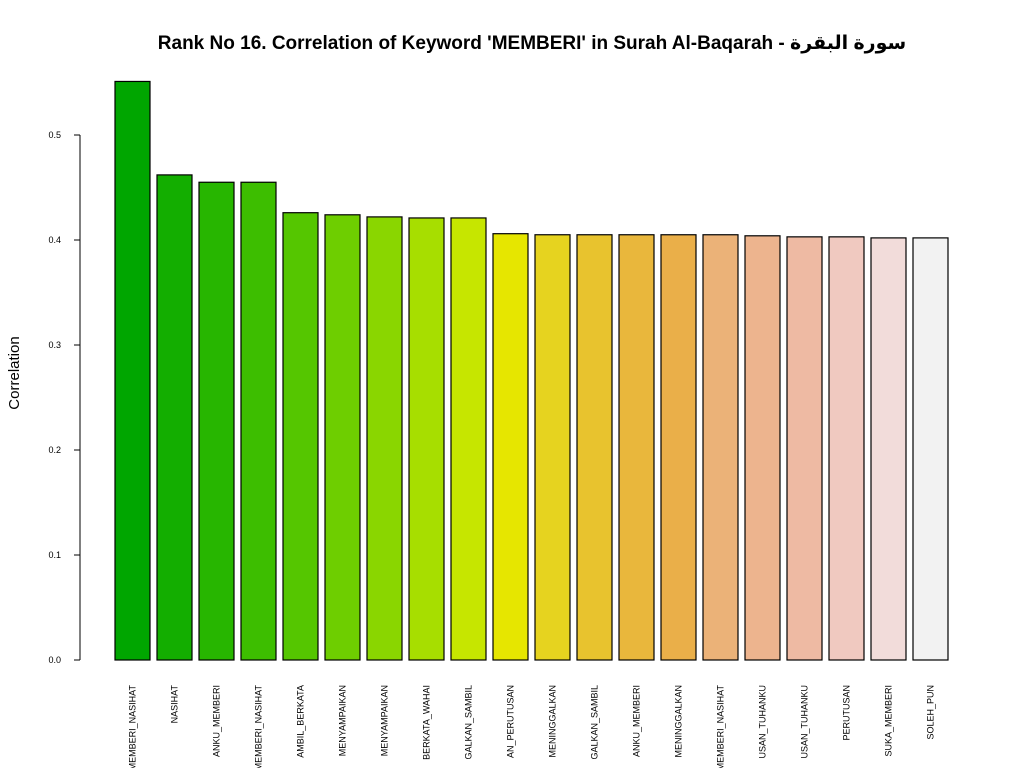  What do you see at coordinates (931, 712) in the screenshot?
I see `x-tick-label: SOLEH_PUN` at bounding box center [931, 712].